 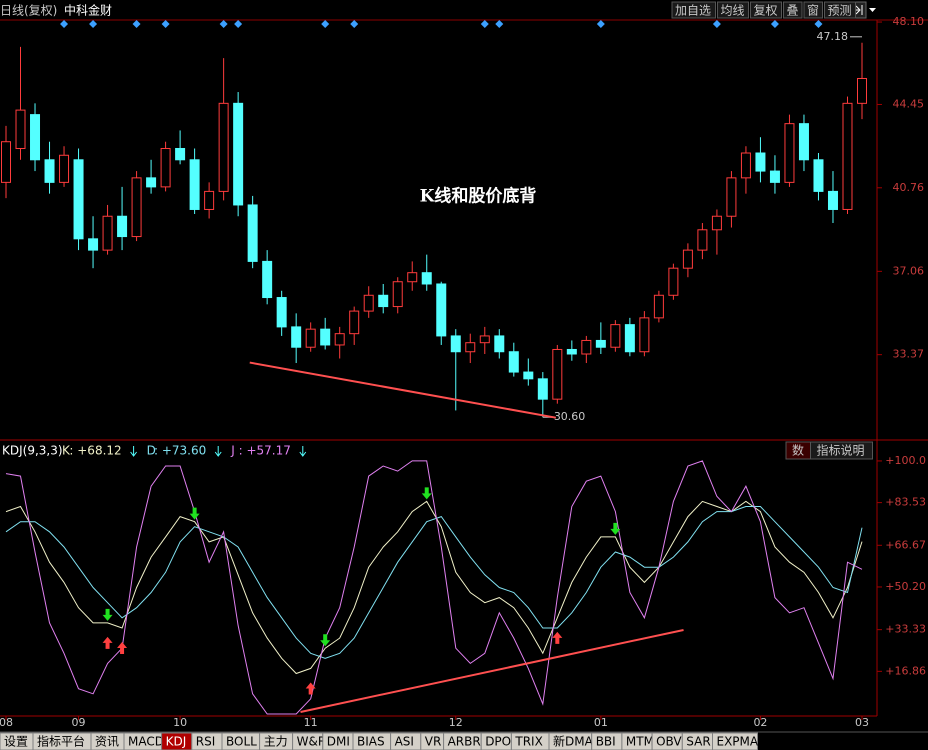 I want to click on toolbar-button-label: 均线, so click(x=733, y=11).